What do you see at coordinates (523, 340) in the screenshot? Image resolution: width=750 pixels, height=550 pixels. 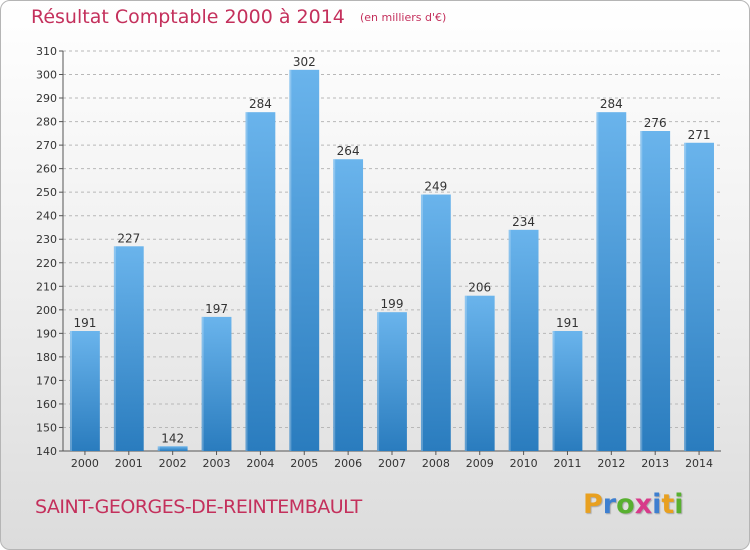 I see `bar-2010` at bounding box center [523, 340].